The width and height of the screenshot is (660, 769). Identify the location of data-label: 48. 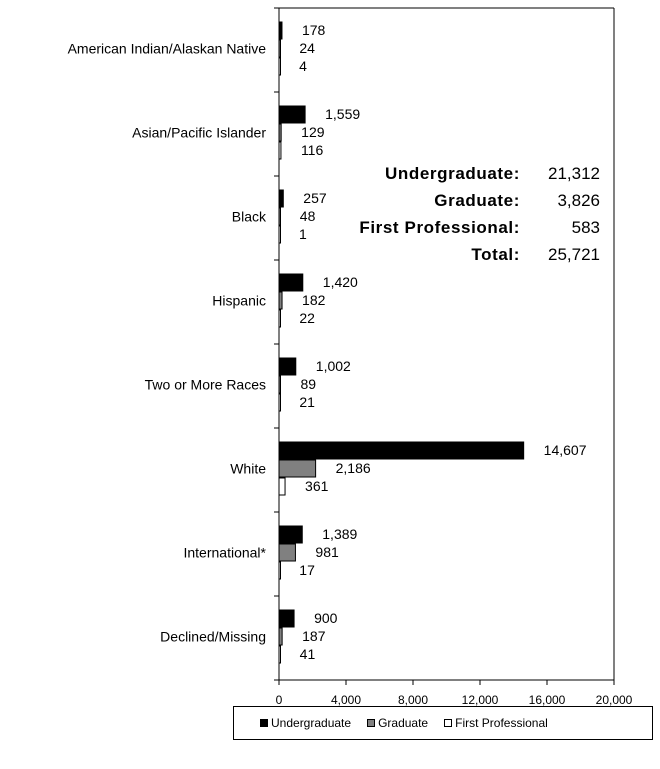
(308, 216).